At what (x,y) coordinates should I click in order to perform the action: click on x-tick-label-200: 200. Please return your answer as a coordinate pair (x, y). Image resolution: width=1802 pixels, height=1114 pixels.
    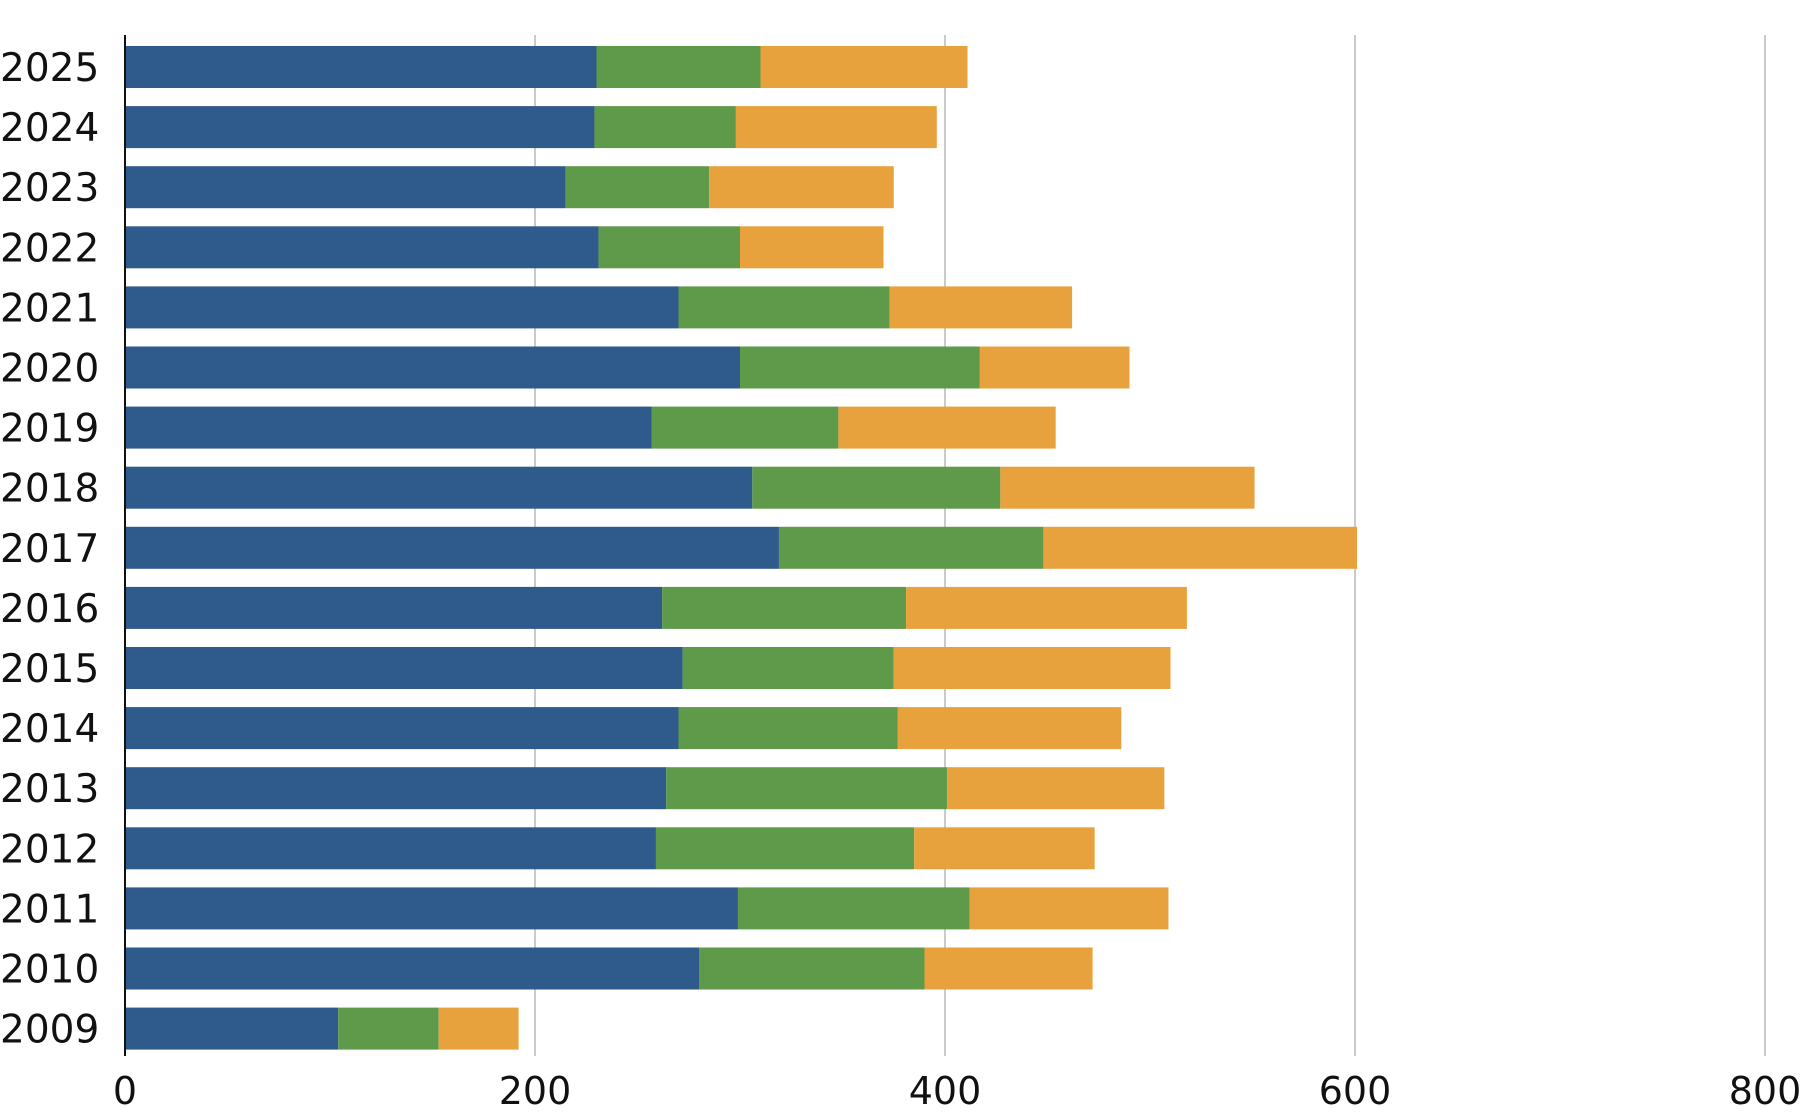
    Looking at the image, I should click on (535, 1089).